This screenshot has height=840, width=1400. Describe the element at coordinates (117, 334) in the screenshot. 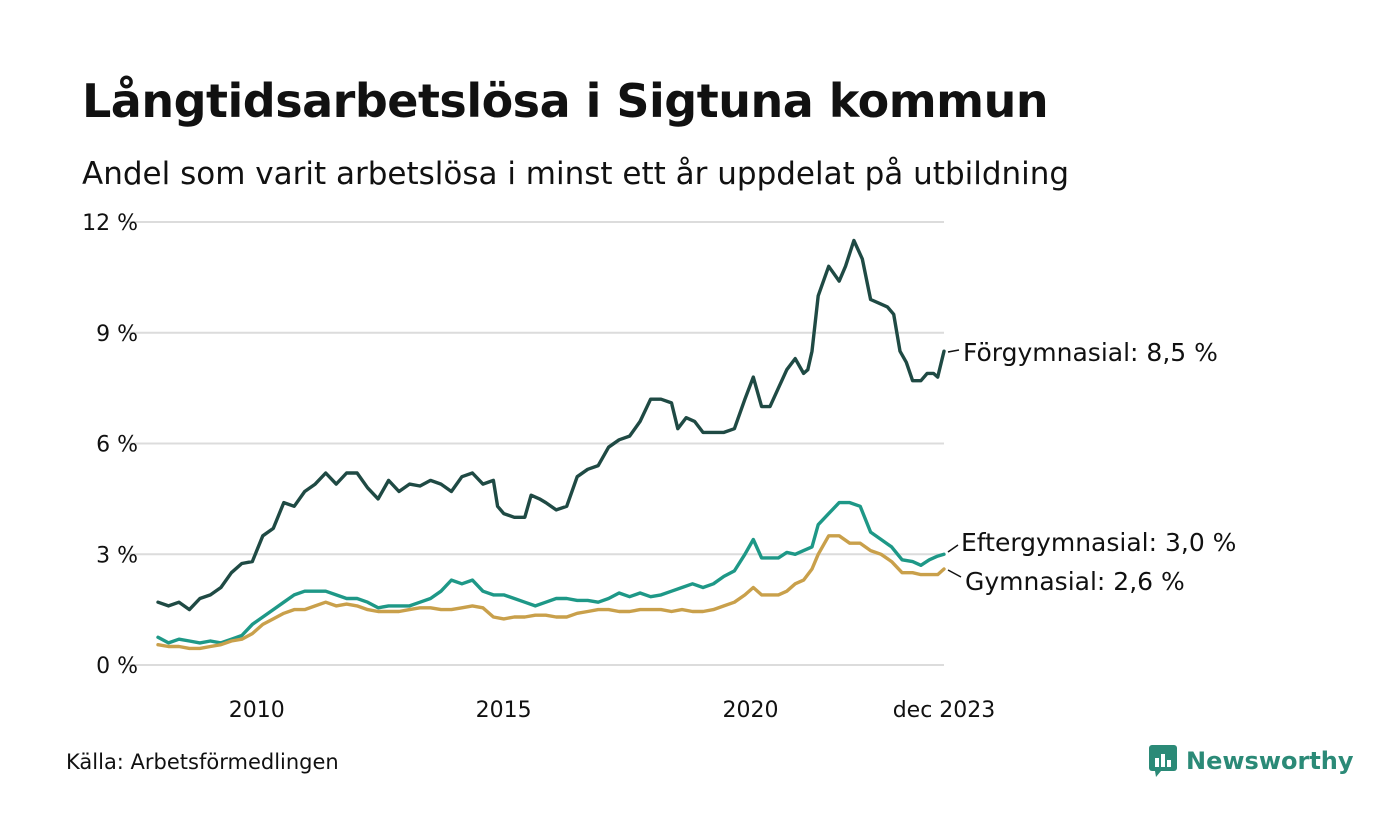

I see `y-tick-label: 9 %` at that location.